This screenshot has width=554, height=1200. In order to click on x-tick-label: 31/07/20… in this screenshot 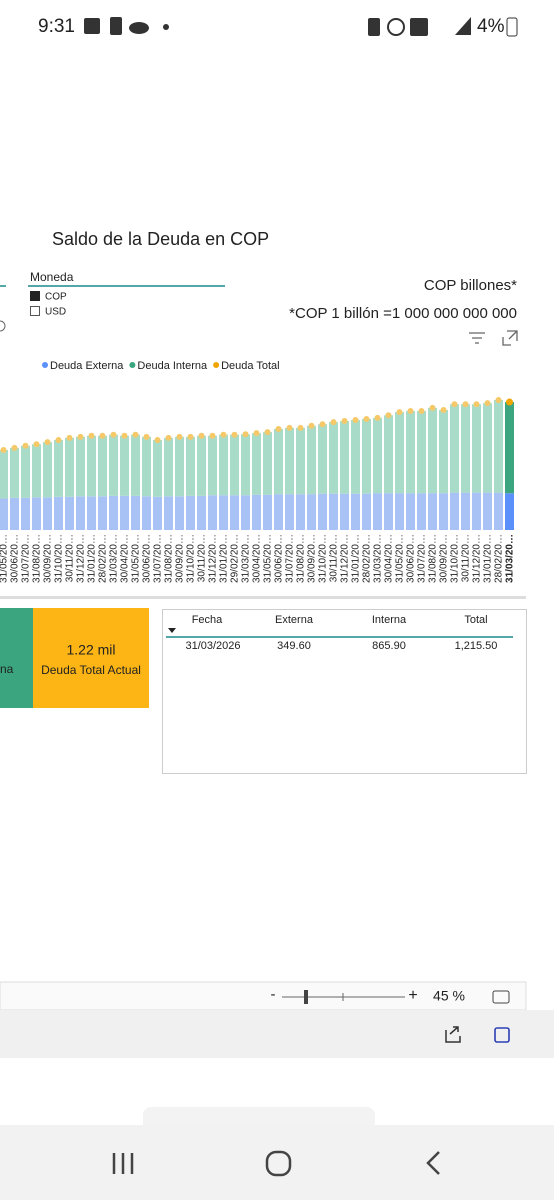, I will do `click(158, 558)`.